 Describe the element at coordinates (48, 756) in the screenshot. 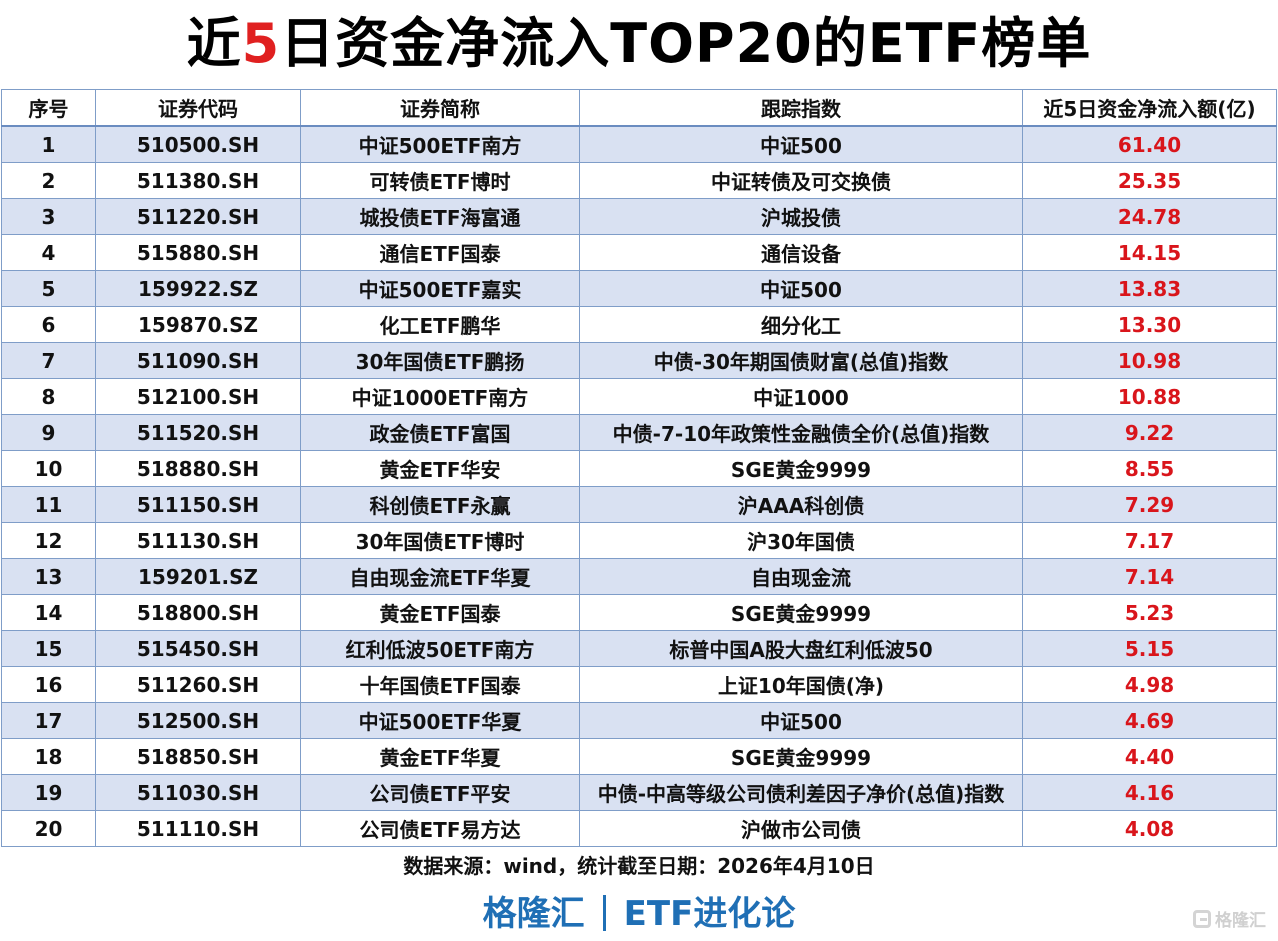

I see `rank-cell: 18` at that location.